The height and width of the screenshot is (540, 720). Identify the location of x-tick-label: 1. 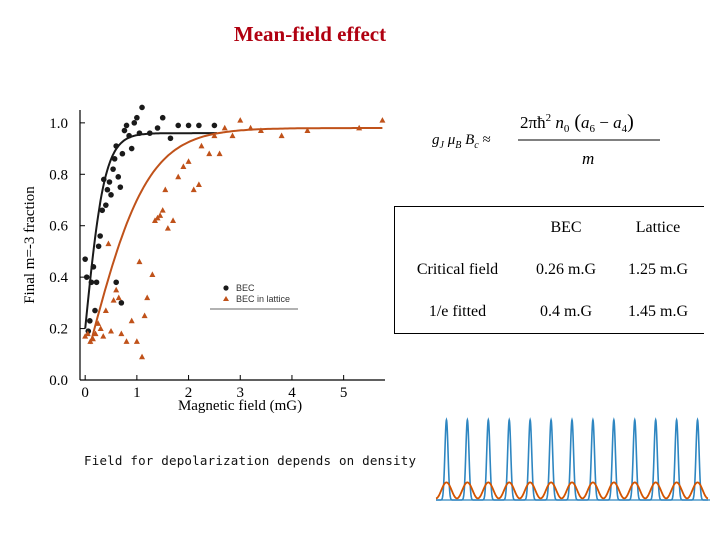
(137, 393).